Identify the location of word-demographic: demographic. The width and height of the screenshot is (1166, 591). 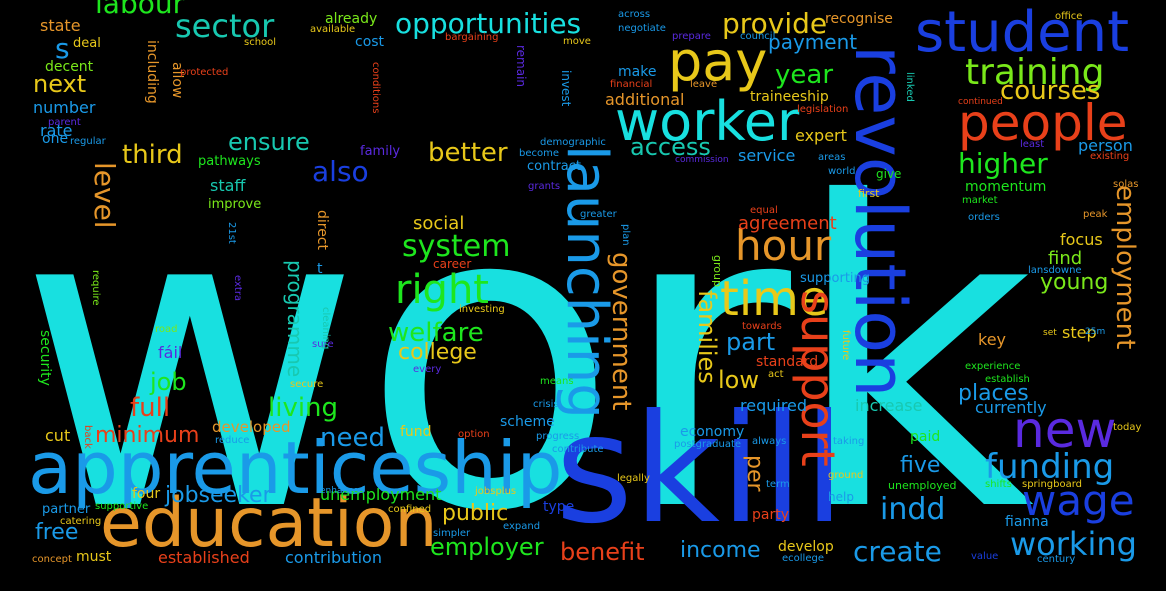
(573, 142).